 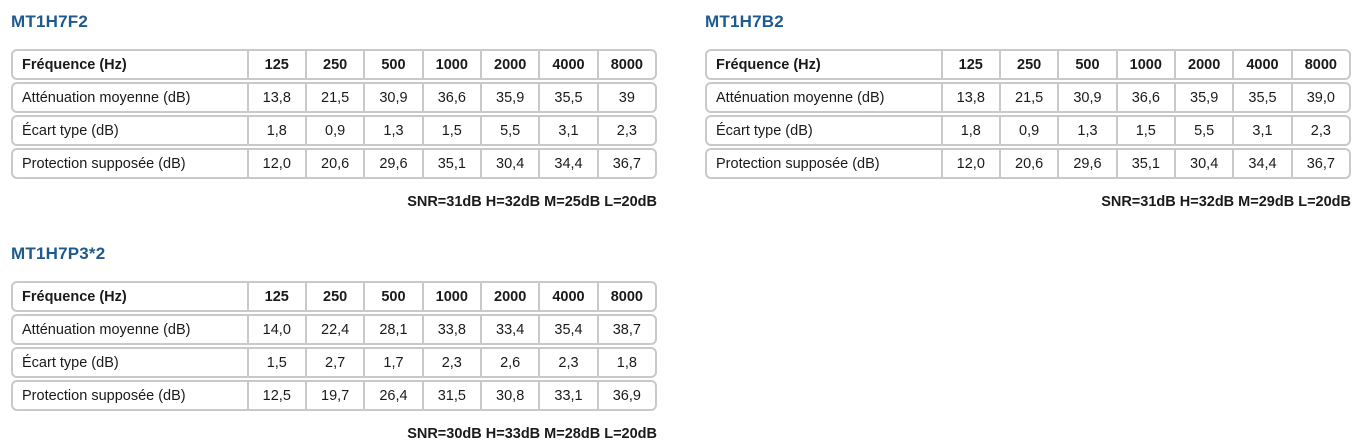 I want to click on table-cell: 35,4, so click(x=567, y=329).